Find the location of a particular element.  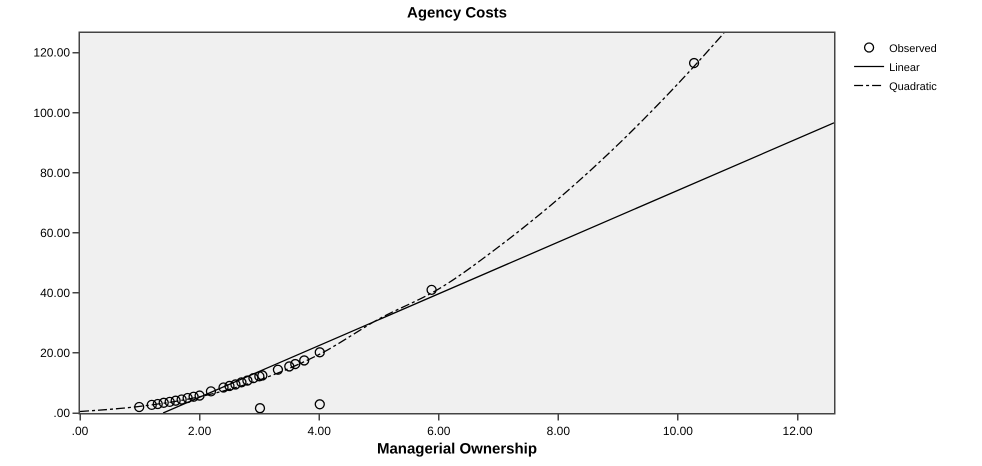

legend-label: Linear is located at coordinates (904, 68).